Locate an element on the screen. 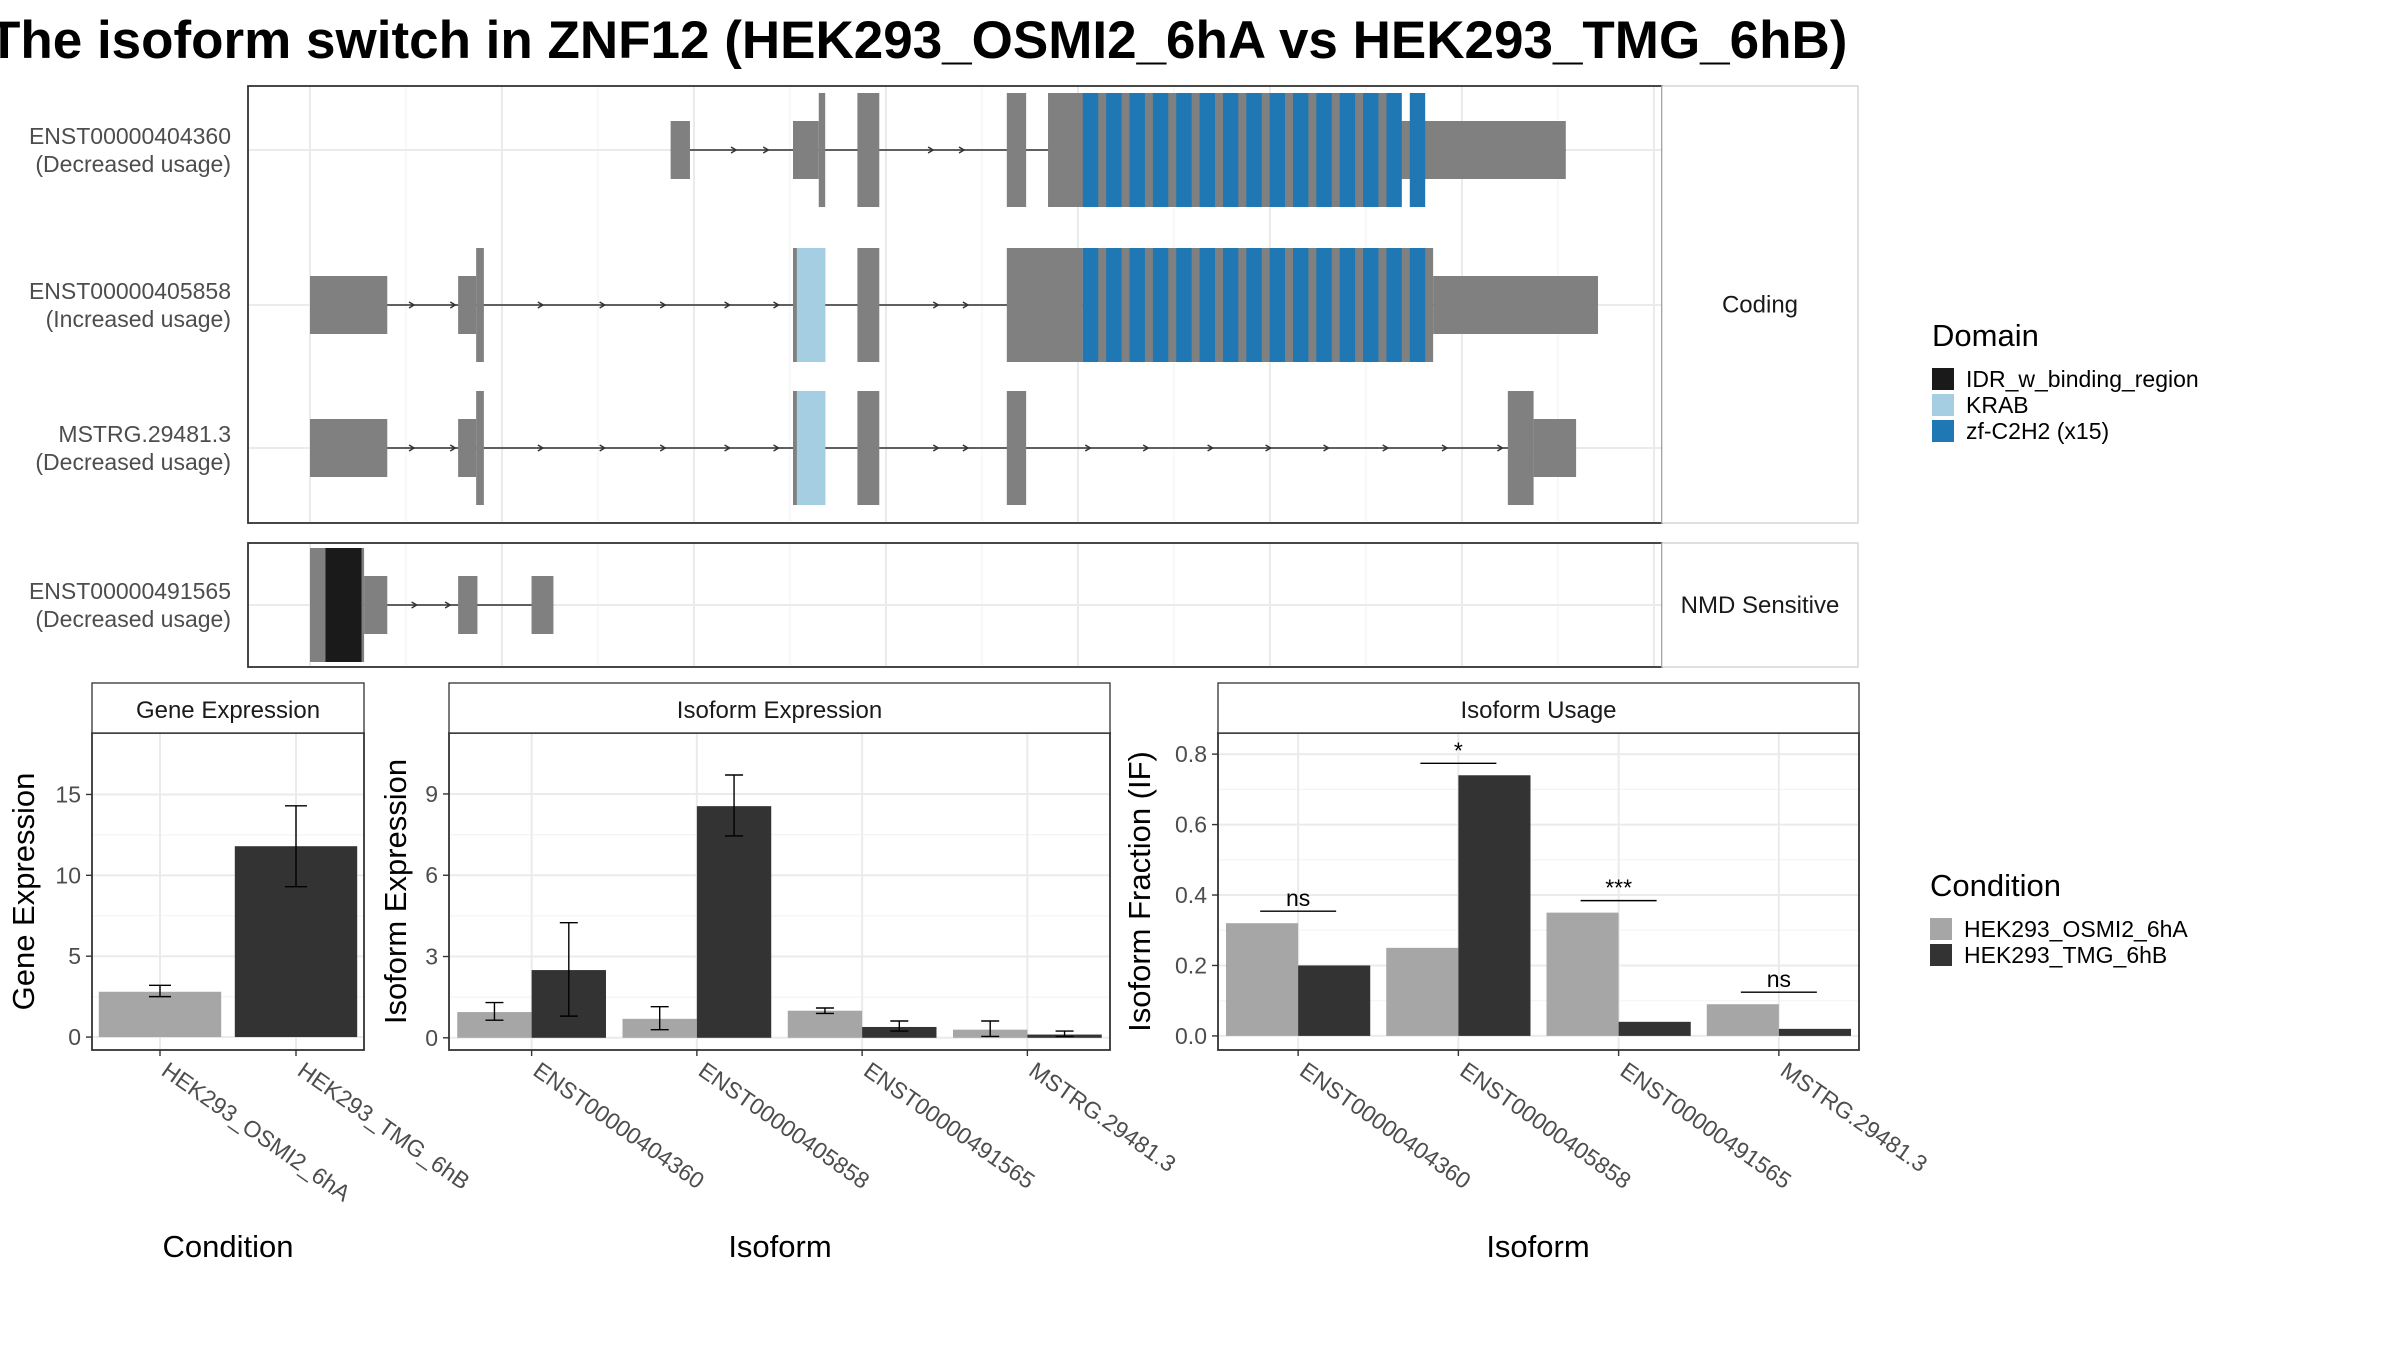 This screenshot has width=2400, height=1350. condition-legend-title: Condition is located at coordinates (1995, 885).